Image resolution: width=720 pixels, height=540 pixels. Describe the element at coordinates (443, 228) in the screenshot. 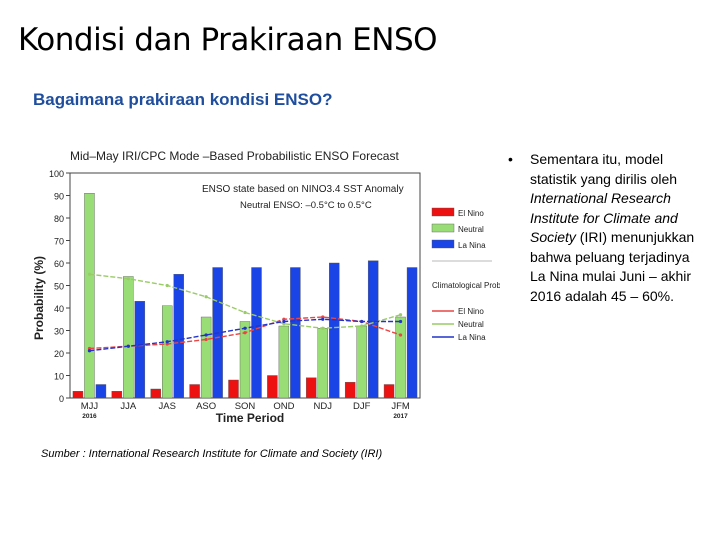

I see `legend-swatch-neutral` at that location.